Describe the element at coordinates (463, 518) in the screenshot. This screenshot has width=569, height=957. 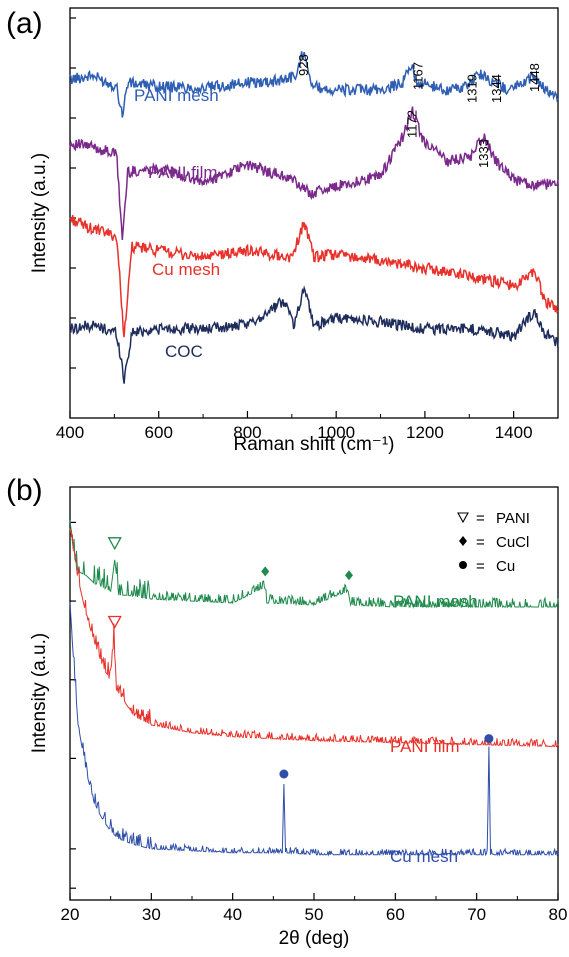
I see `legend-triangle-icon` at that location.